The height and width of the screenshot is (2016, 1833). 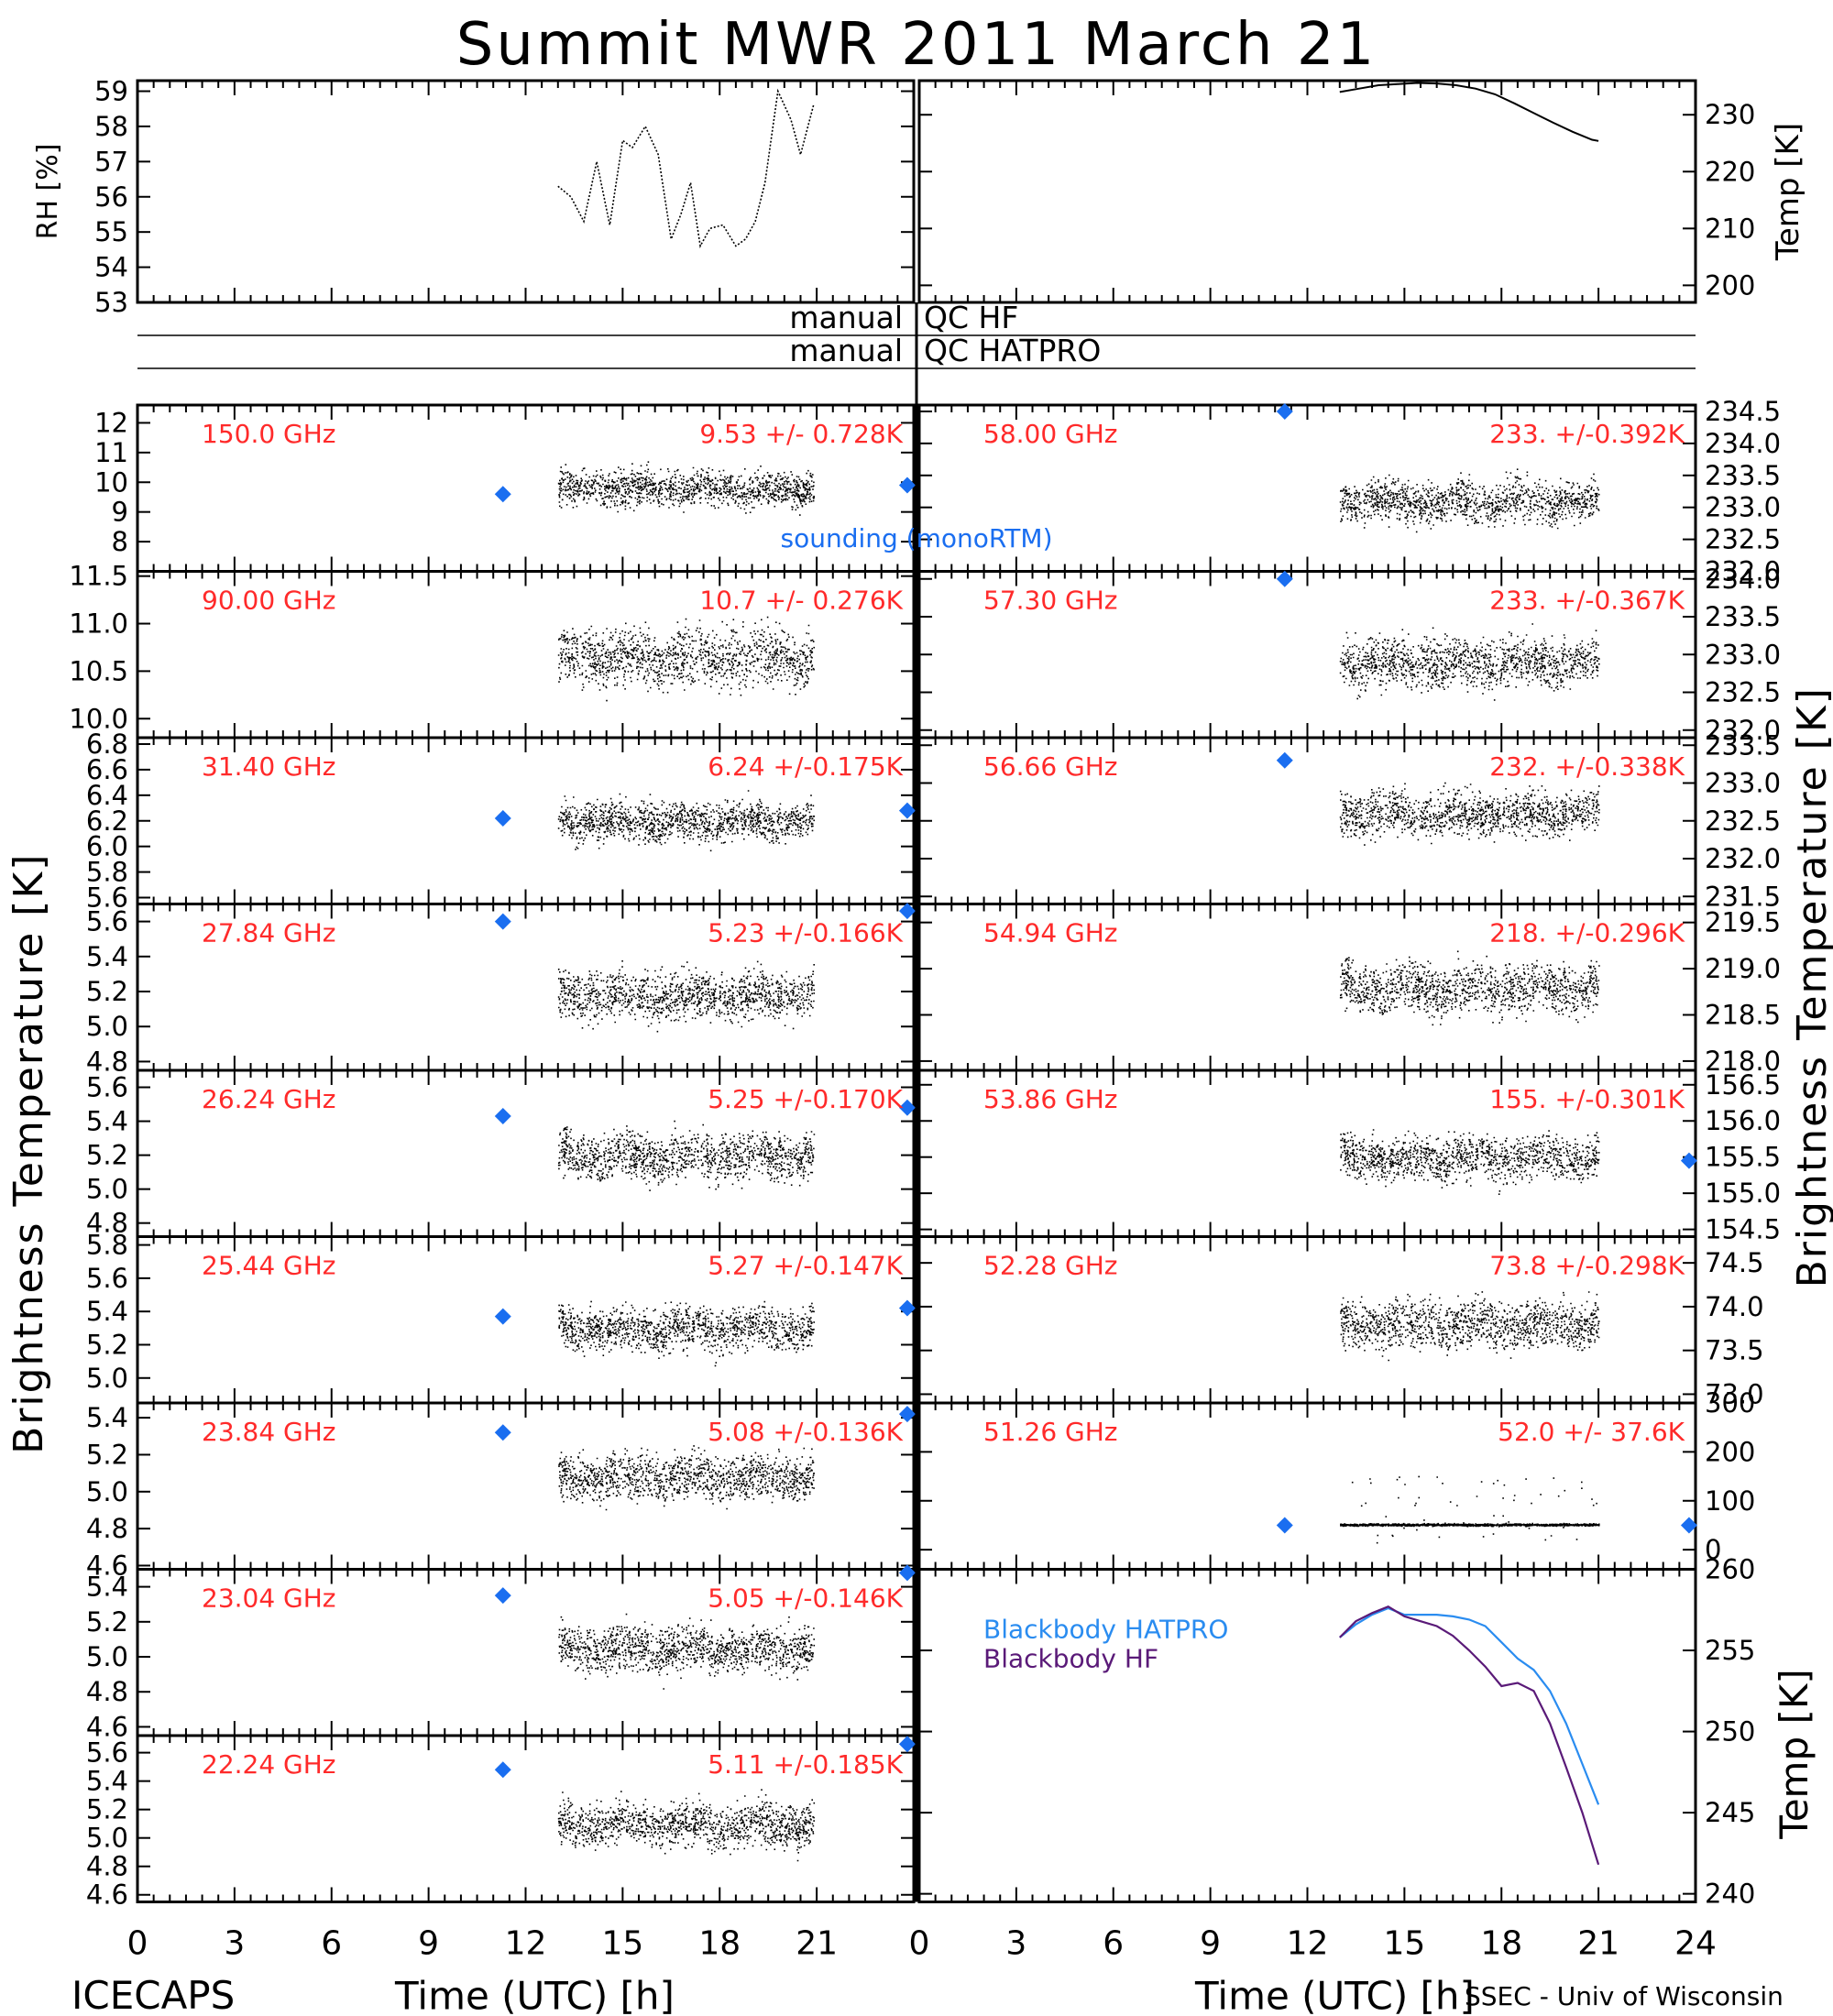 What do you see at coordinates (269, 1099) in the screenshot?
I see `channel-label: 26.24 GHz` at bounding box center [269, 1099].